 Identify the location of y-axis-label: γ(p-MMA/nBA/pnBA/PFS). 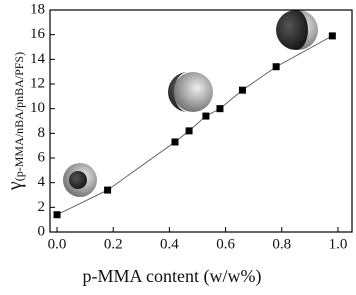
(15, 121).